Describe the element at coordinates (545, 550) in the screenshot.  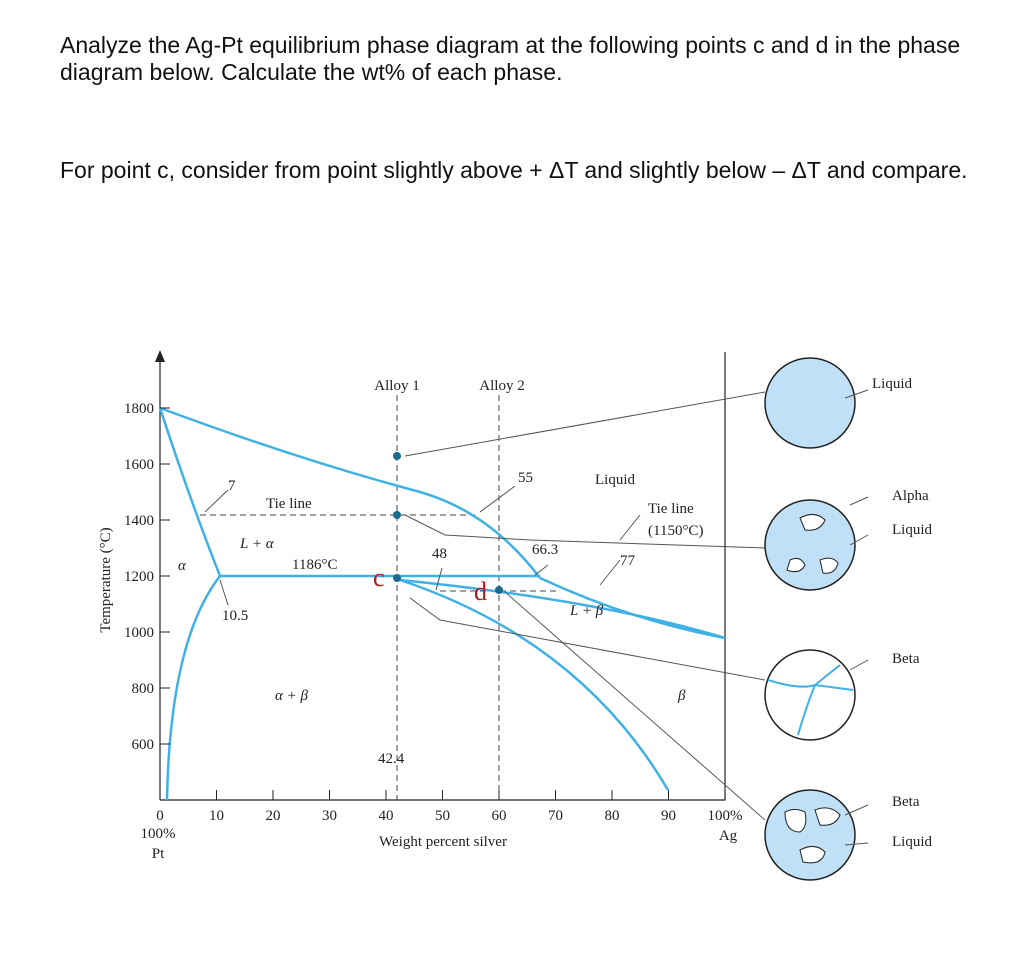
I see `label: 66.3` at that location.